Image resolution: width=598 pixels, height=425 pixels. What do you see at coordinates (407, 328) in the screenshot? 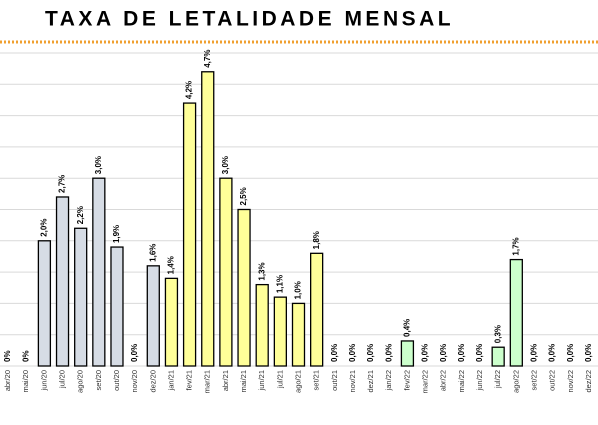
I see `value-label: 0,4%` at bounding box center [407, 328].